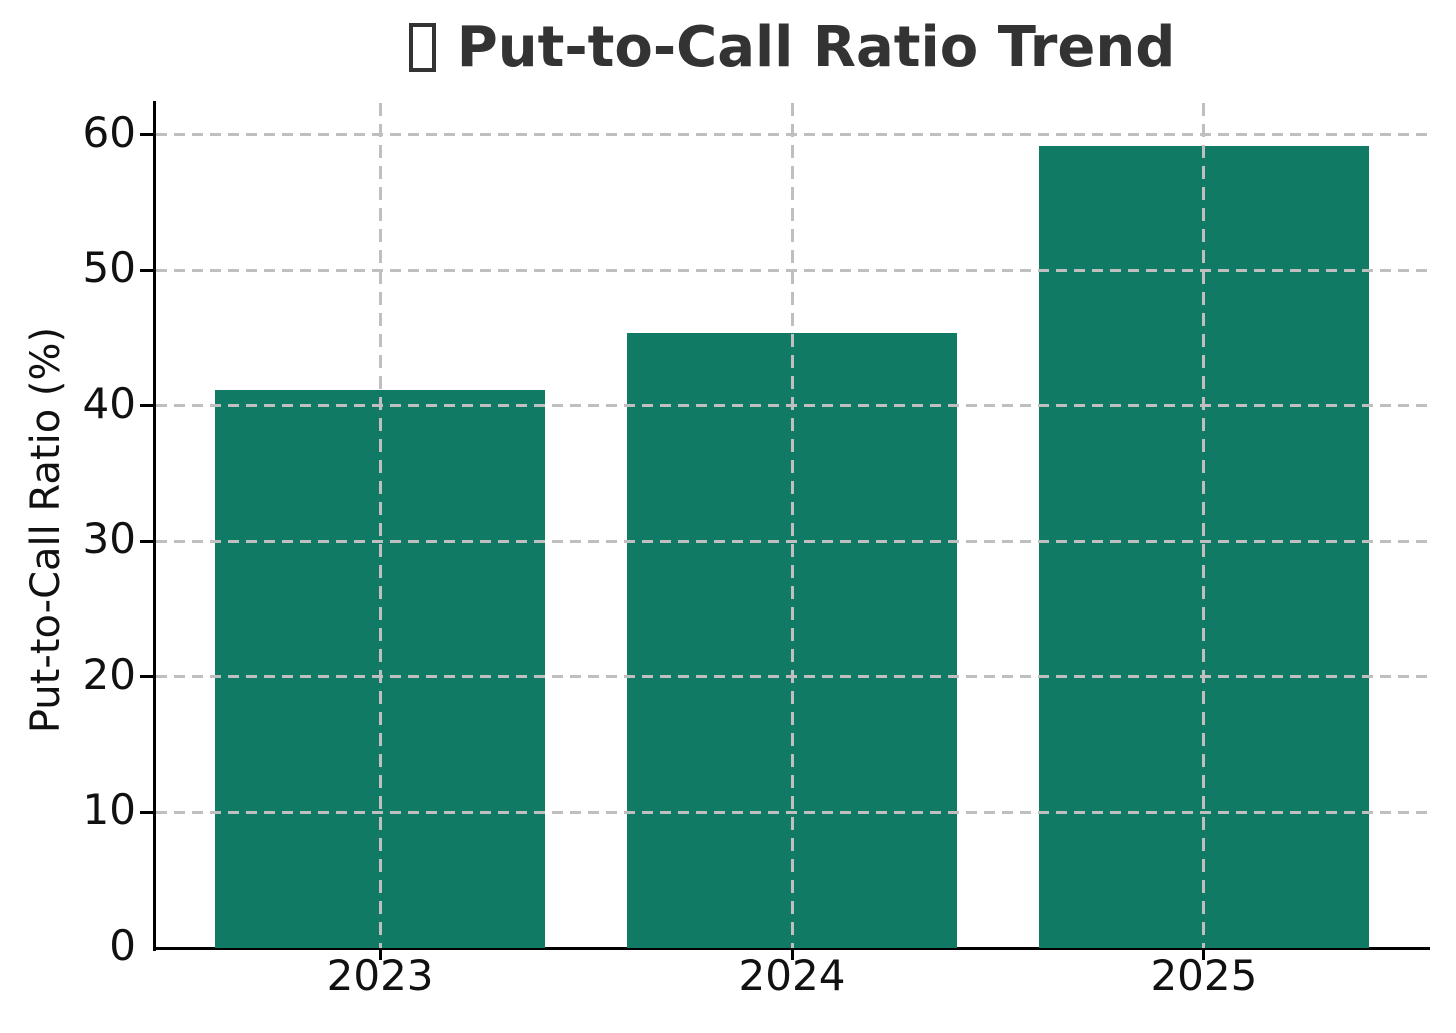 Image resolution: width=1456 pixels, height=1033 pixels. Describe the element at coordinates (380, 975) in the screenshot. I see `x-tick-label-2023: 2023` at that location.